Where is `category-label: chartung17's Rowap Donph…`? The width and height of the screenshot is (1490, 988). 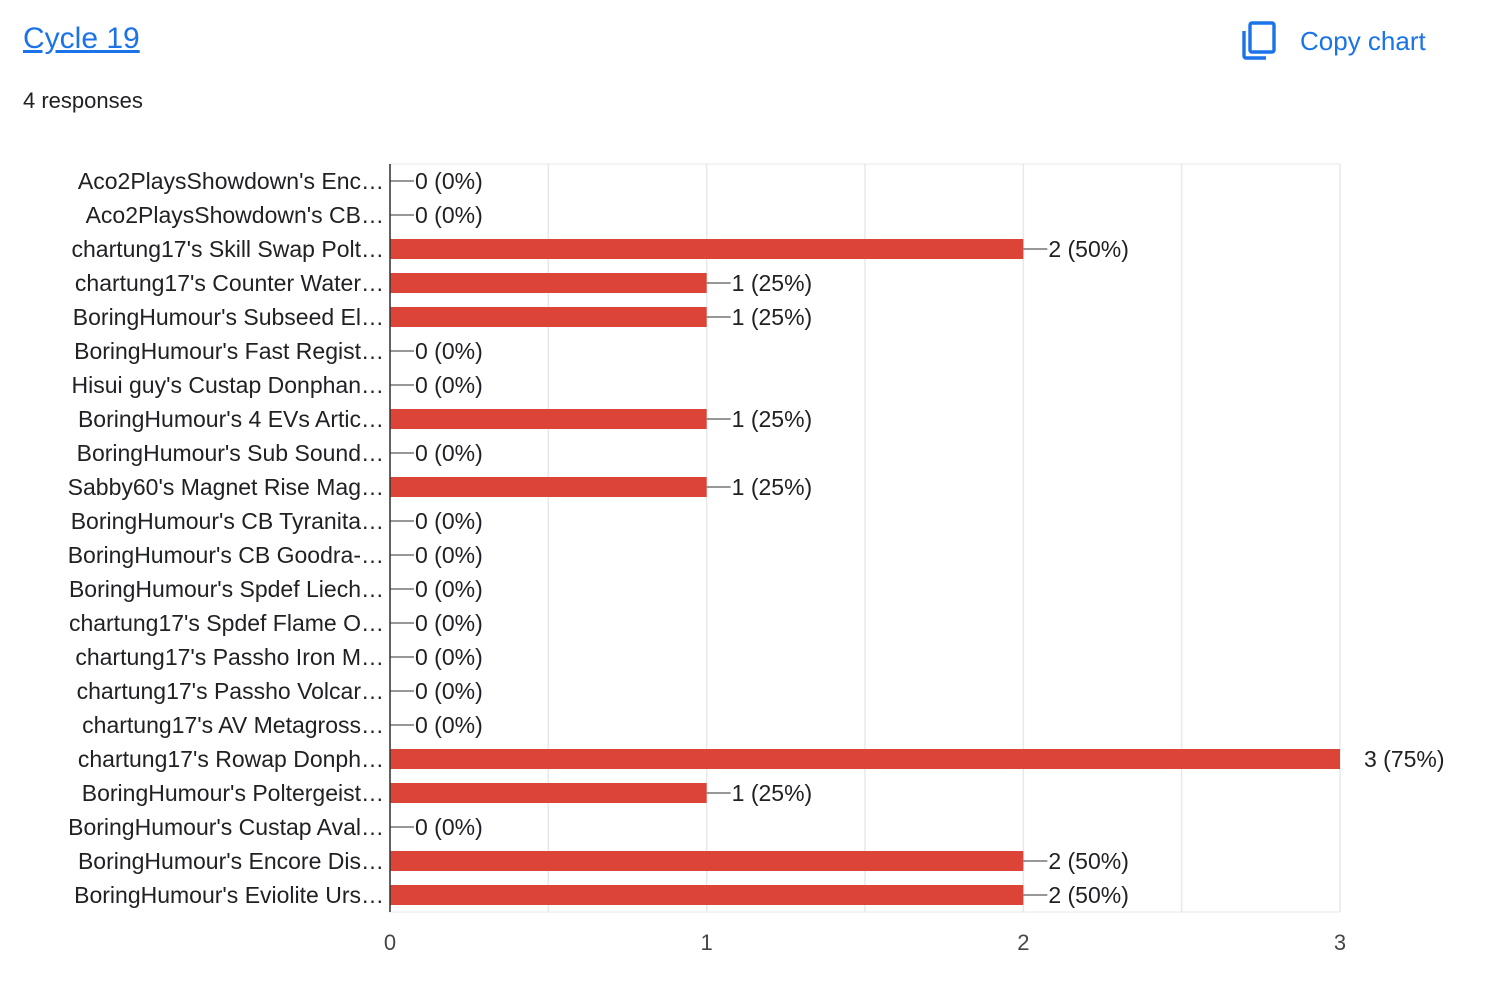
category-label: chartung17's Rowap Donph… is located at coordinates (231, 759).